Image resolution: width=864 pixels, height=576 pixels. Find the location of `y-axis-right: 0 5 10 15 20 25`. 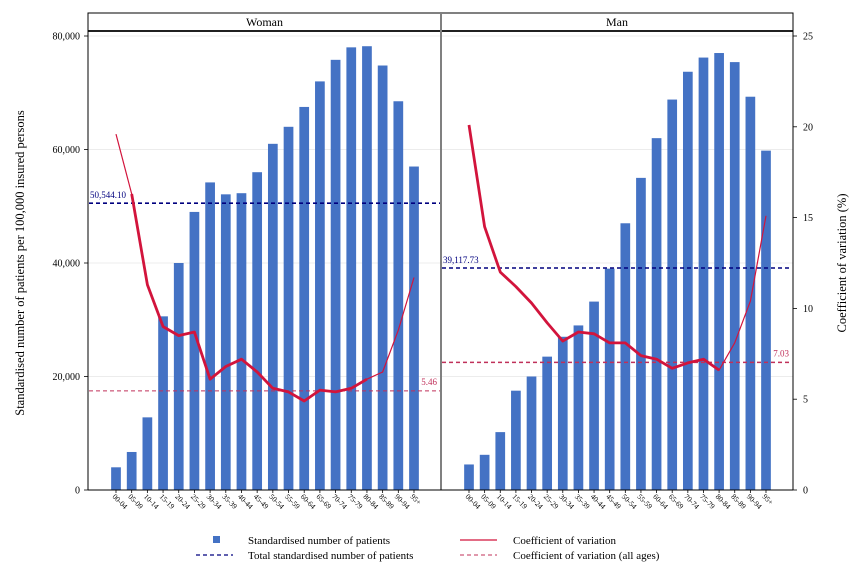

y-axis-right: 0 5 10 15 20 25 is located at coordinates (803, 264).